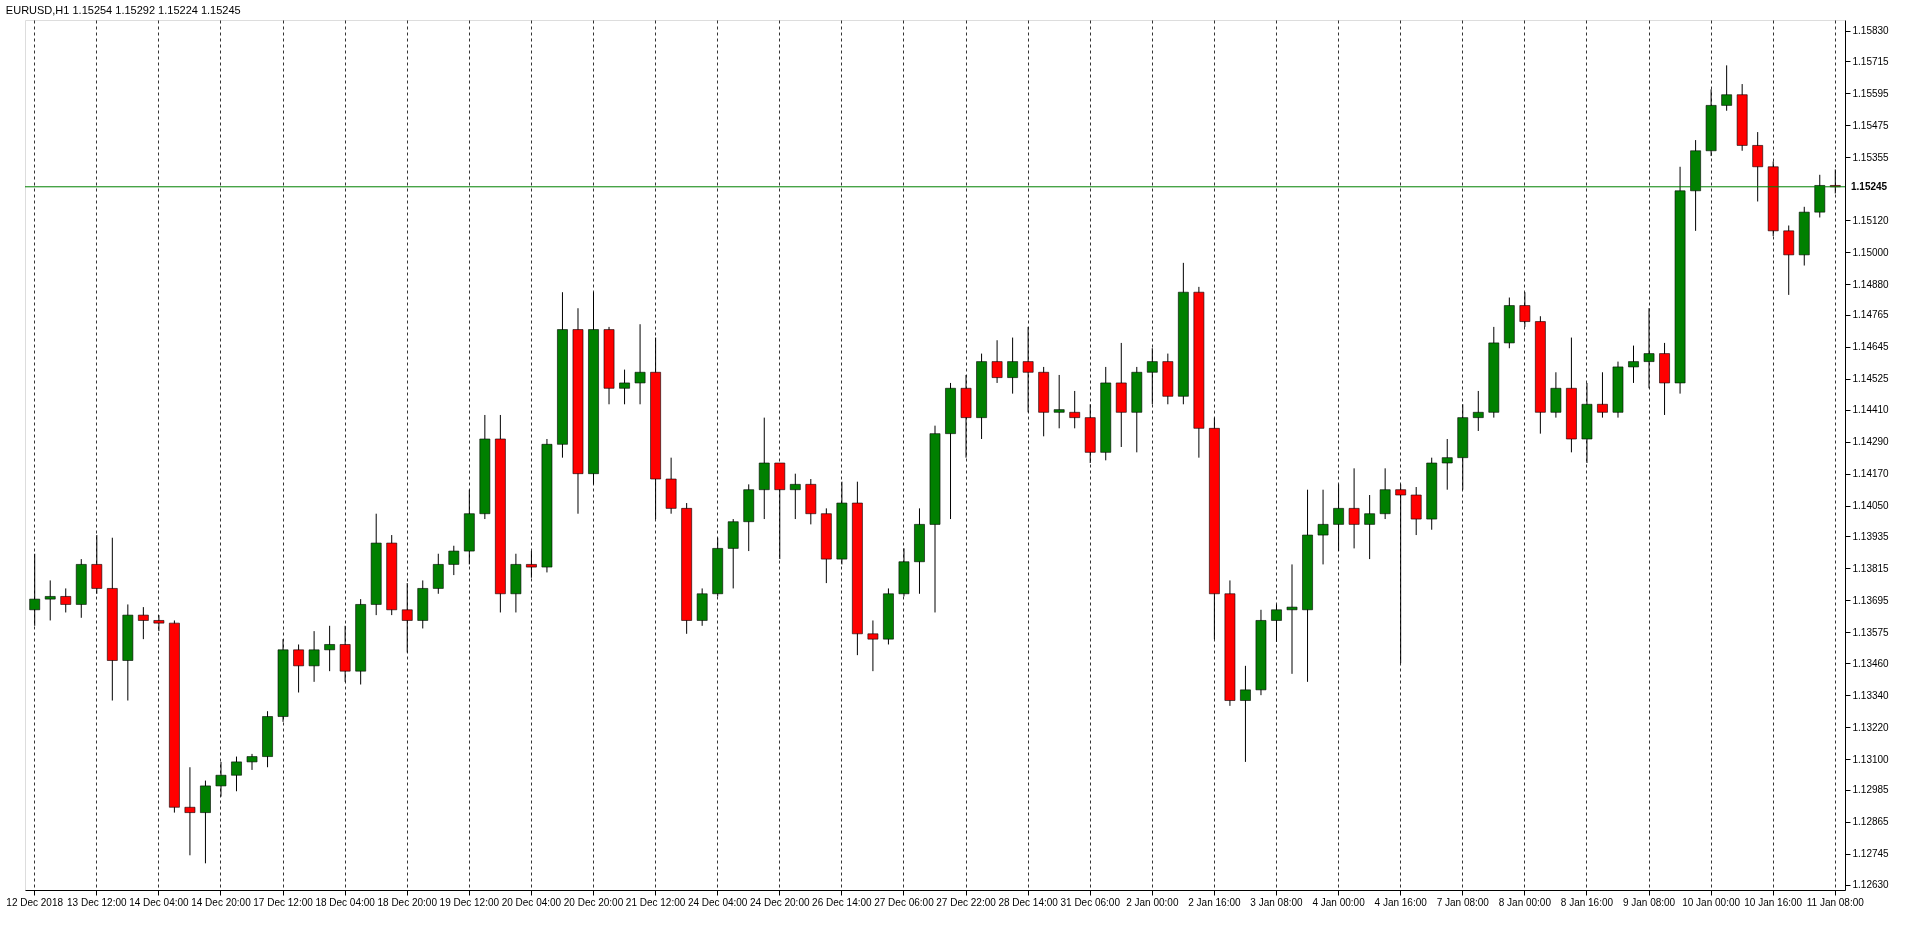 The image size is (1920, 940). Describe the element at coordinates (1401, 902) in the screenshot. I see `x-tick-label: 4 Jan 16:00` at that location.